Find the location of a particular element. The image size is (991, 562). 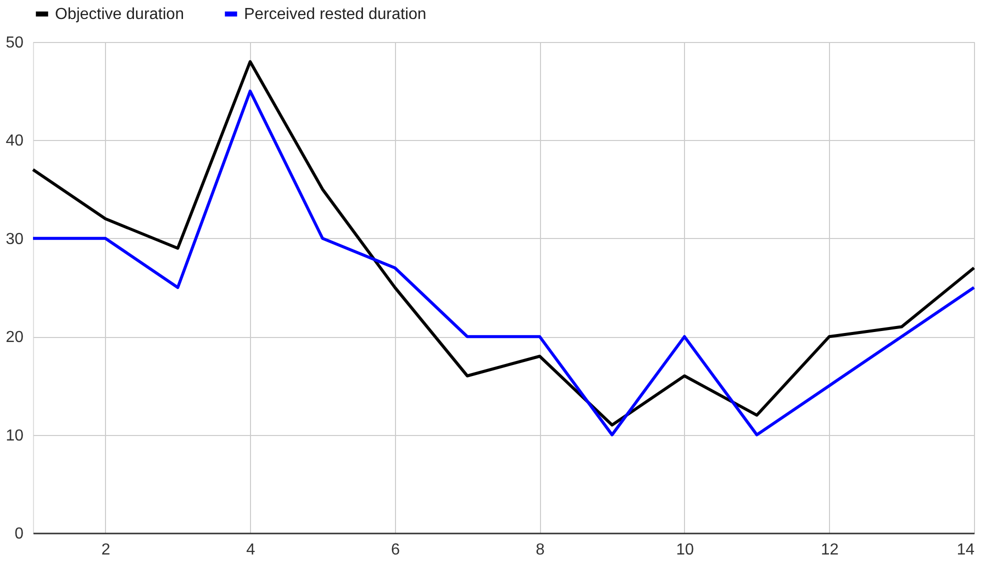

legend-label: Objective duration is located at coordinates (119, 14).